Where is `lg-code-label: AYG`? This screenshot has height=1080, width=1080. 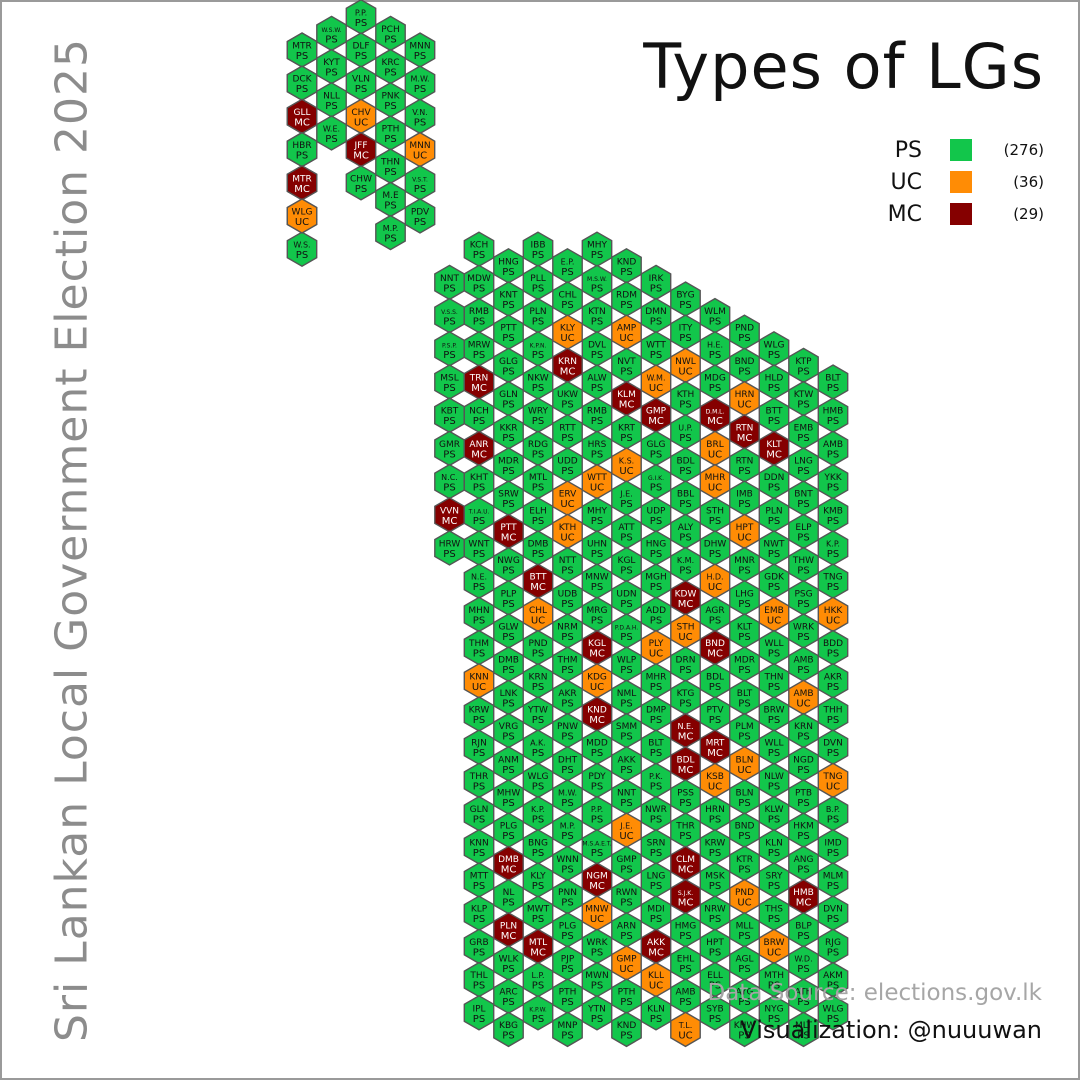 lg-code-label: AYG is located at coordinates (745, 993).